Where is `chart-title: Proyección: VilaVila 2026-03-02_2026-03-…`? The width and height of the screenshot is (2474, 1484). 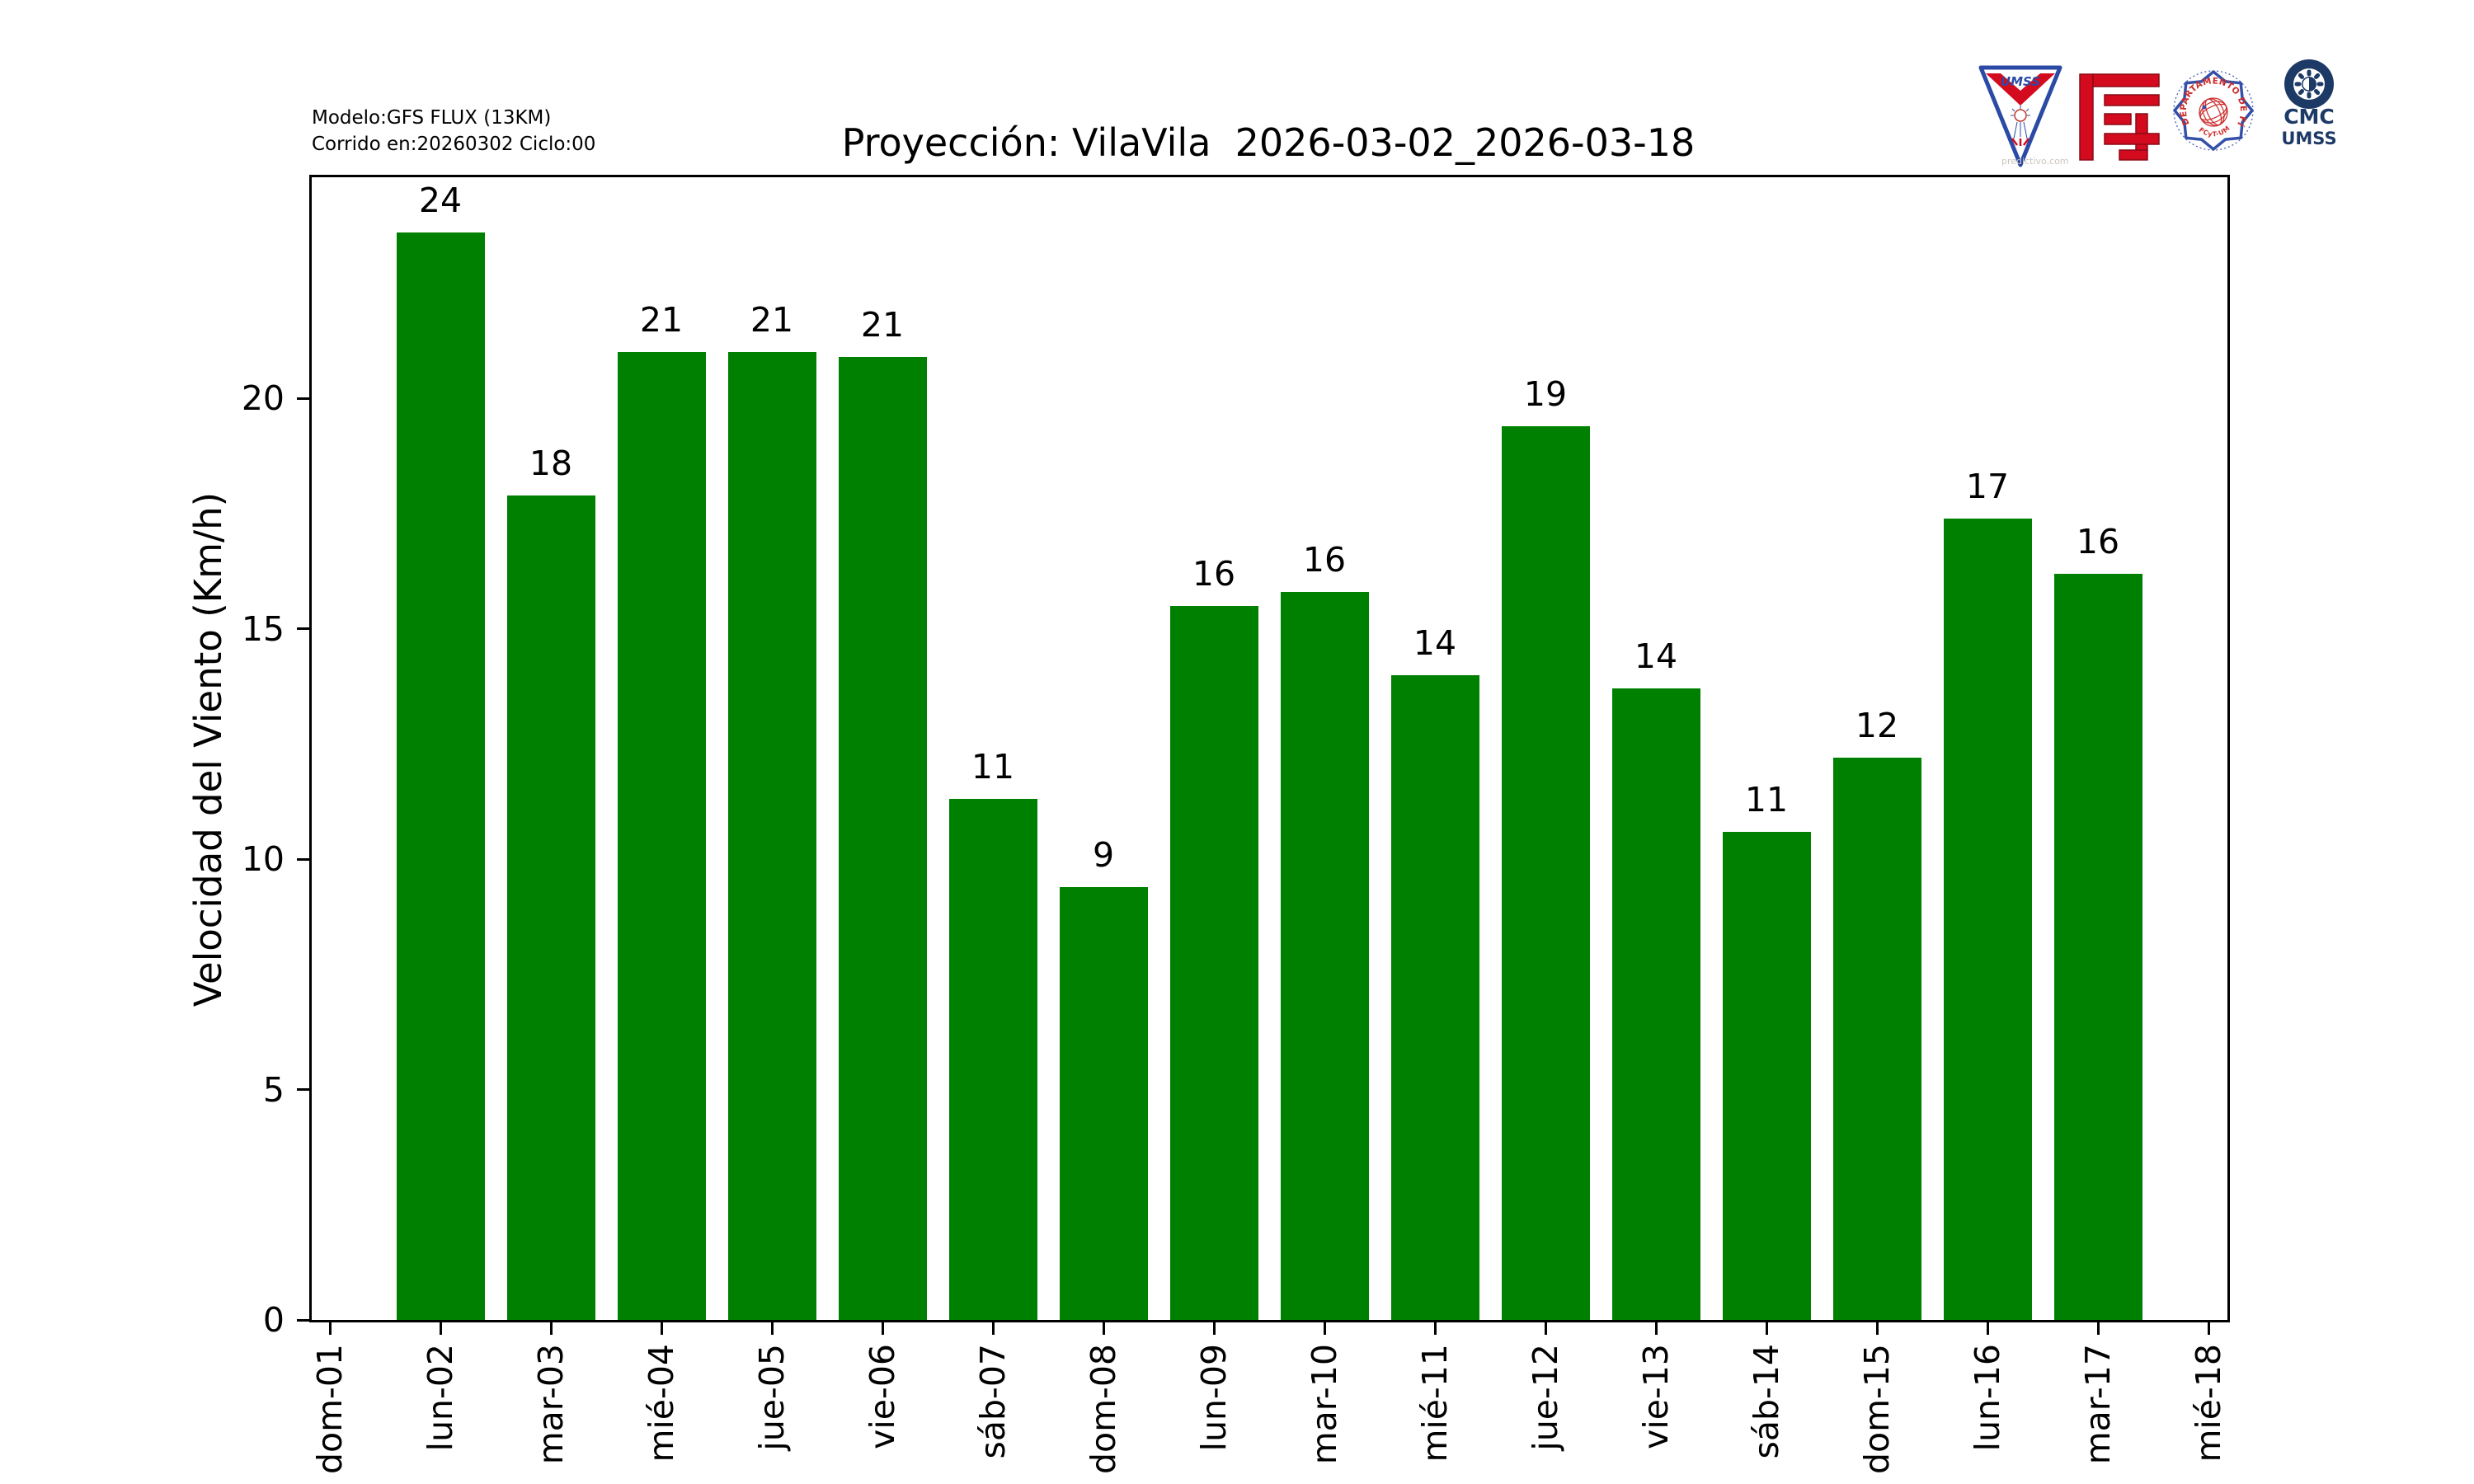
chart-title: Proyección: VilaVila 2026-03-02_2026-03-… is located at coordinates (1268, 142).